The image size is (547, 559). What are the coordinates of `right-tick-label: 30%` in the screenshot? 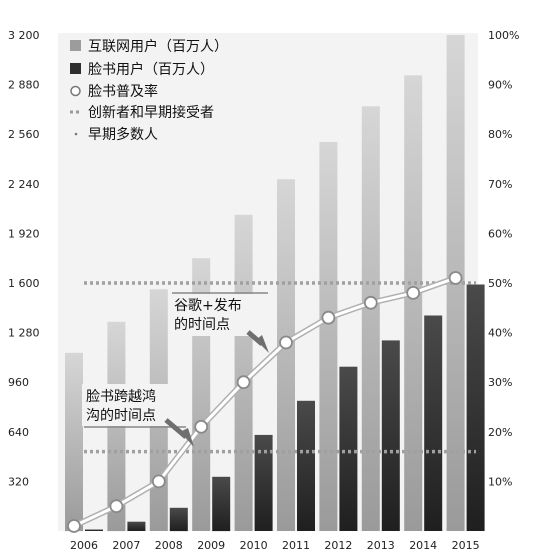 It's located at (500, 382).